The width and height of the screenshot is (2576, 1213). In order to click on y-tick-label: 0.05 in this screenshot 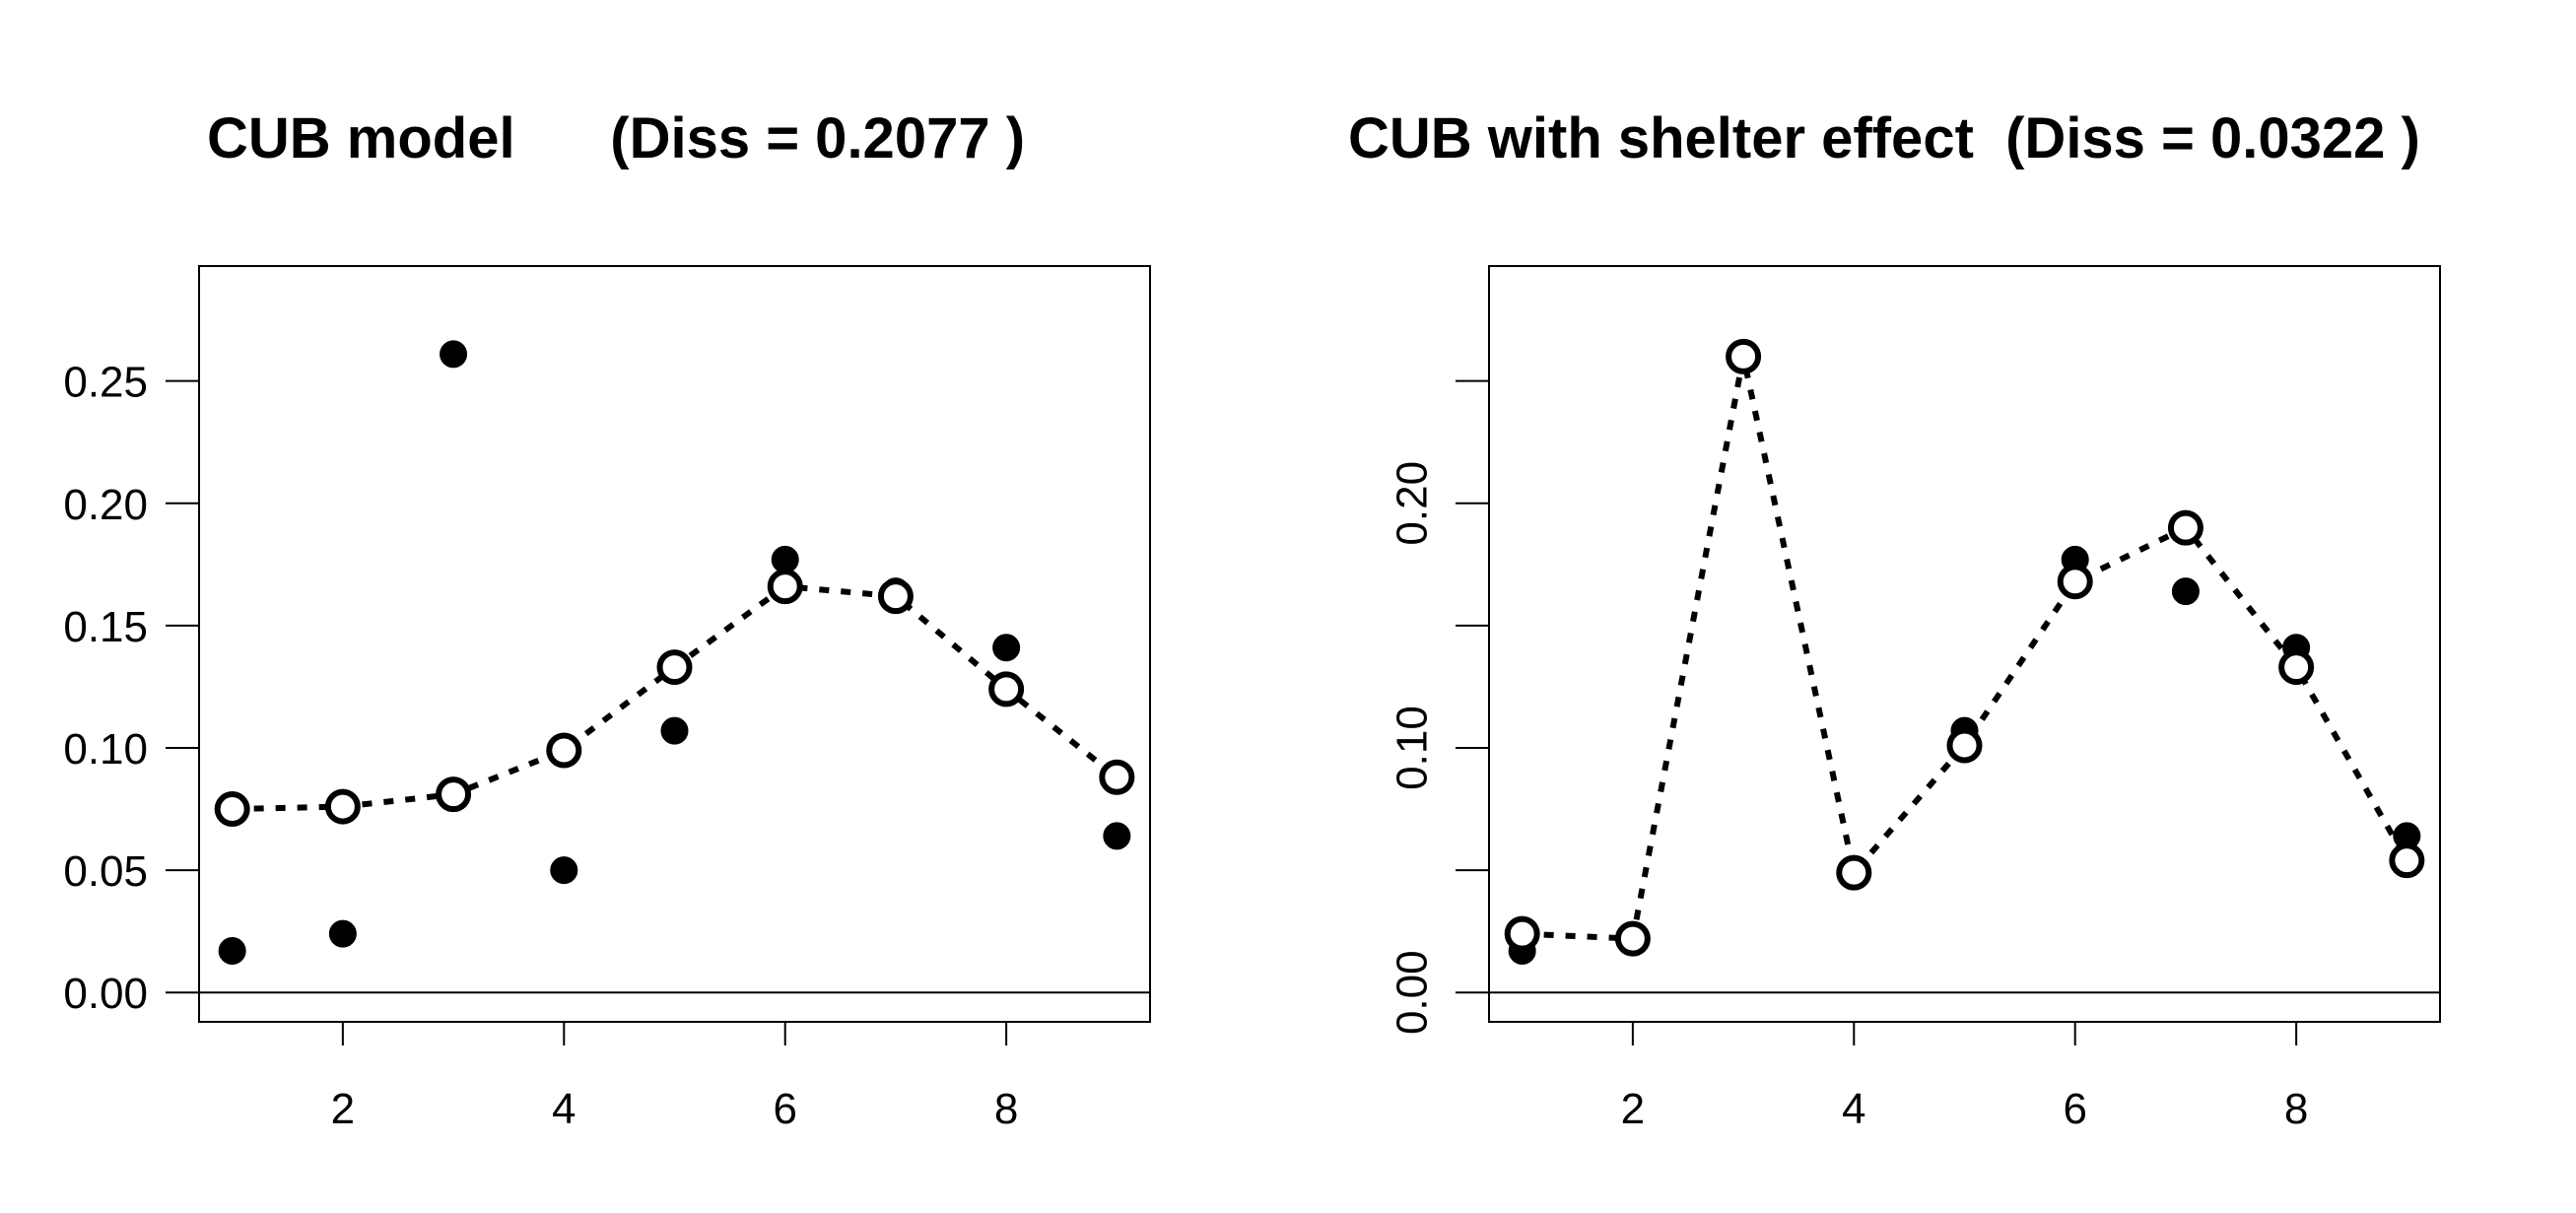, I will do `click(105, 872)`.